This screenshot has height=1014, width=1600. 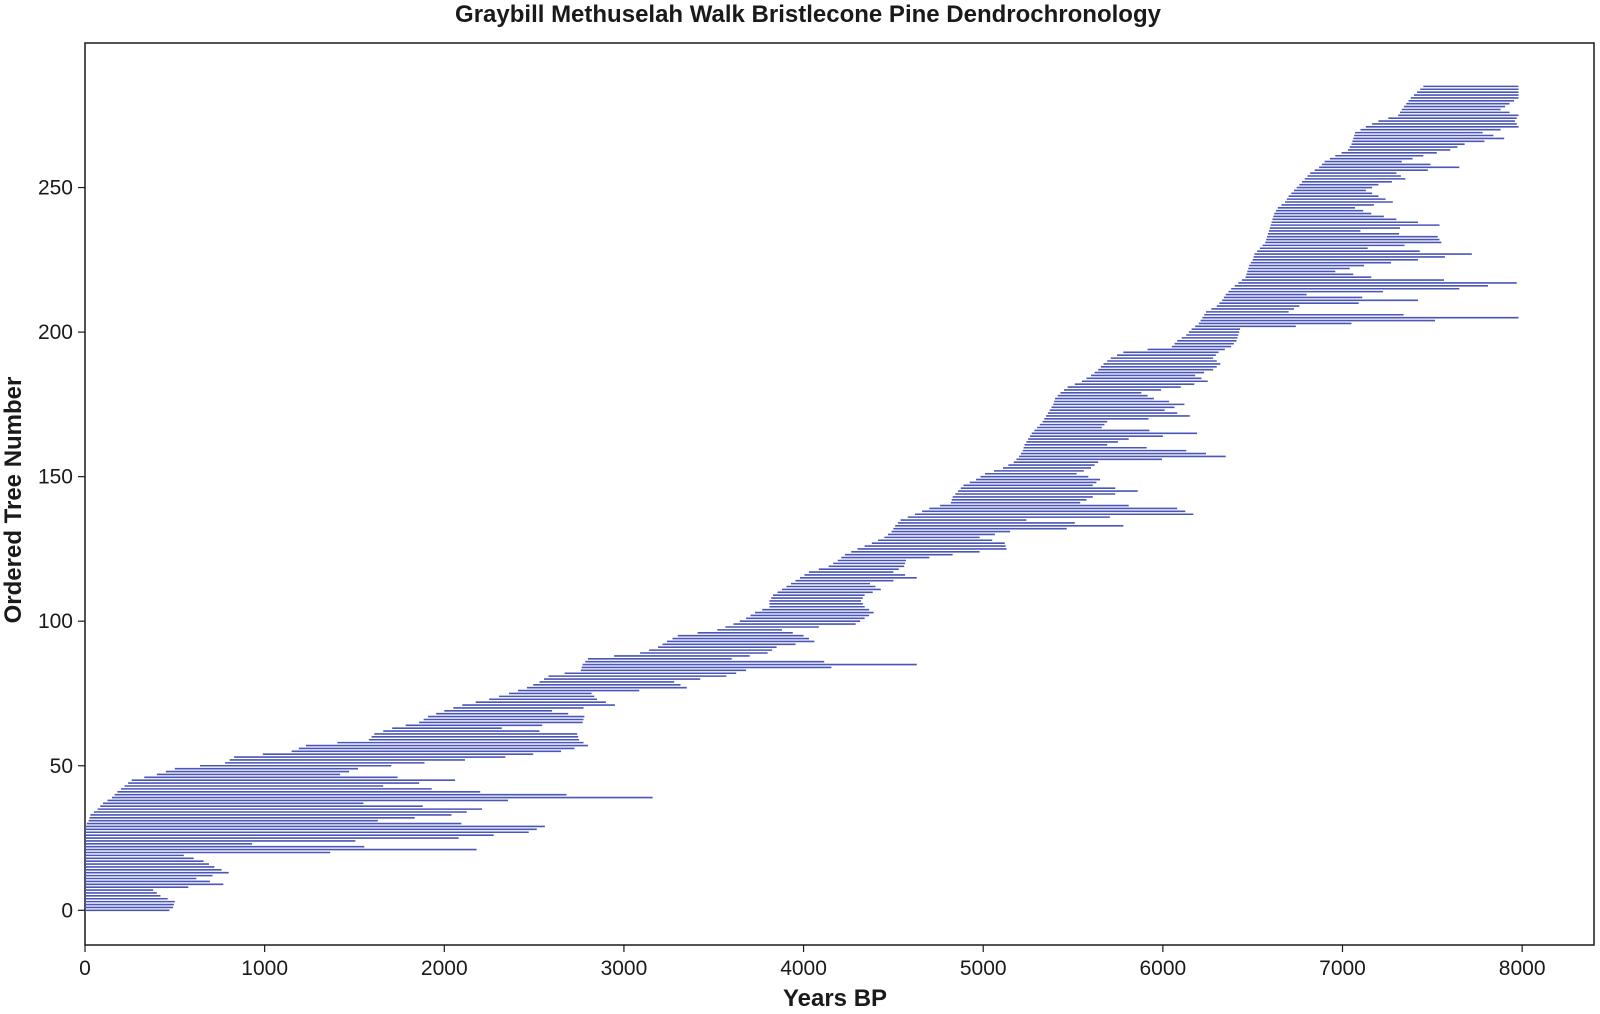 What do you see at coordinates (624, 968) in the screenshot?
I see `x-tick-label: 3000` at bounding box center [624, 968].